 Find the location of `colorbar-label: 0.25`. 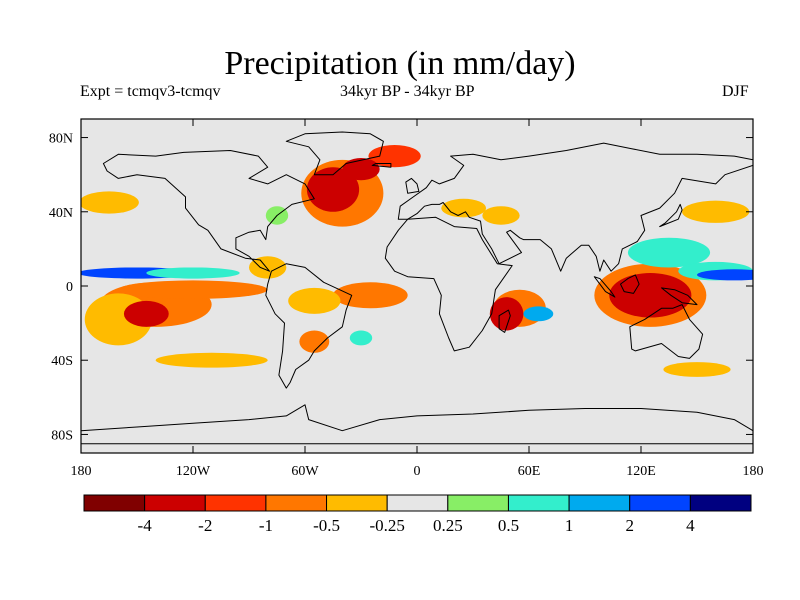

colorbar-label: 0.25 is located at coordinates (448, 525).